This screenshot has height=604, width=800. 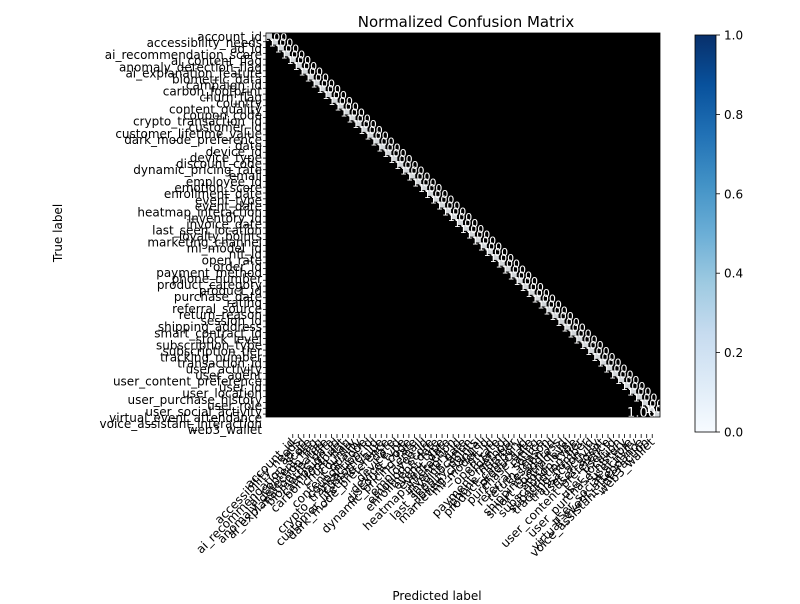 What do you see at coordinates (58, 233) in the screenshot?
I see `y-axis-label: True label` at bounding box center [58, 233].